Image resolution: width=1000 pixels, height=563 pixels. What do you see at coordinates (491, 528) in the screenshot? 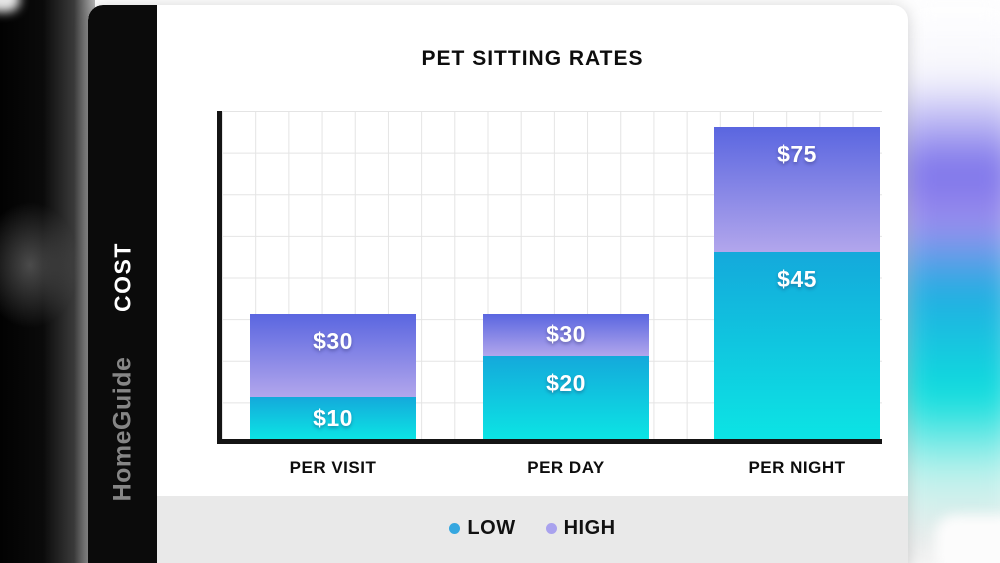
I see `legend-label-low: LOW` at bounding box center [491, 528].